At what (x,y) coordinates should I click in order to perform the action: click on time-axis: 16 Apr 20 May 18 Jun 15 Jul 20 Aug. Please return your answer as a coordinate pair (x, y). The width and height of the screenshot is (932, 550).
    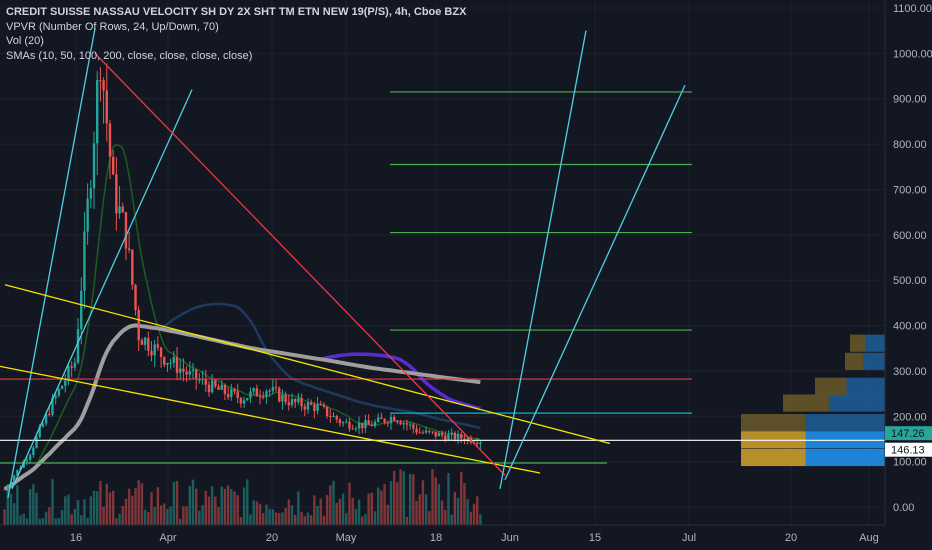
    Looking at the image, I should click on (442, 534).